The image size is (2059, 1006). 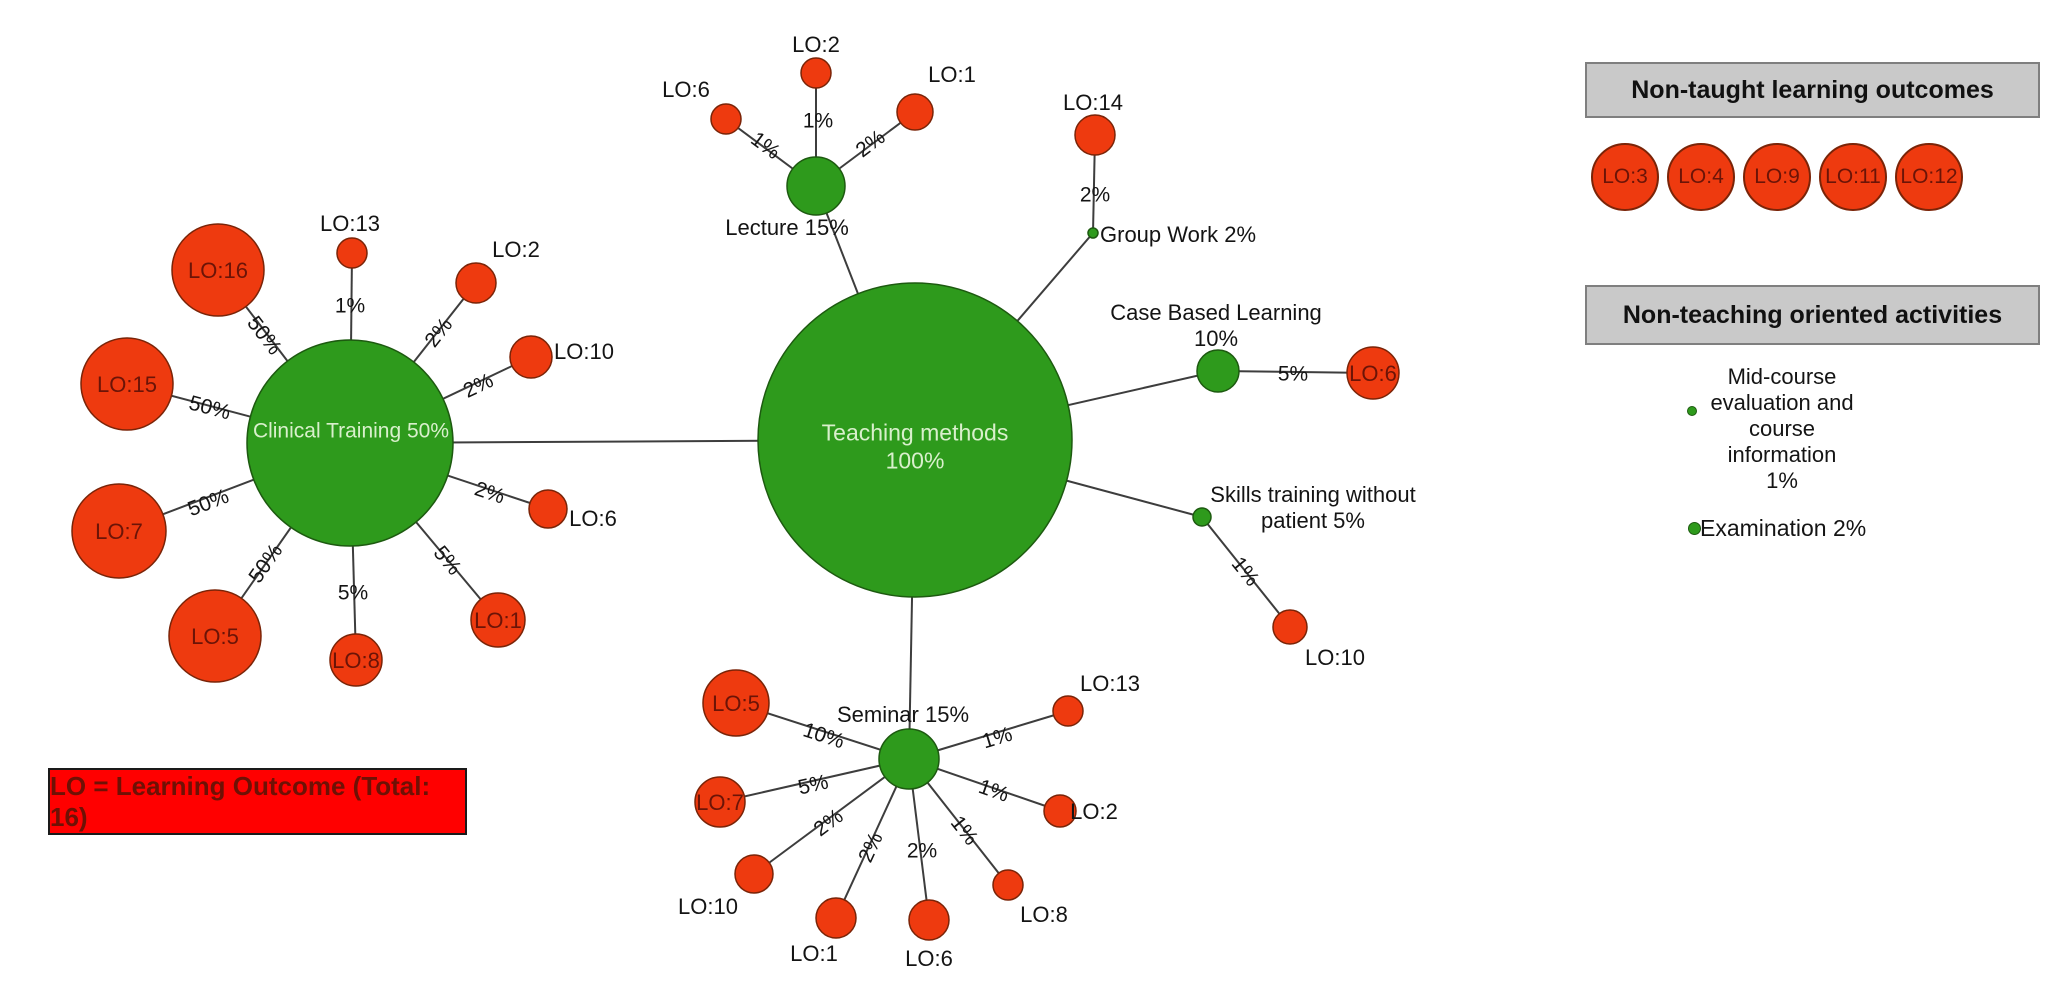 I want to click on node-lec_lo1, so click(x=915, y=112).